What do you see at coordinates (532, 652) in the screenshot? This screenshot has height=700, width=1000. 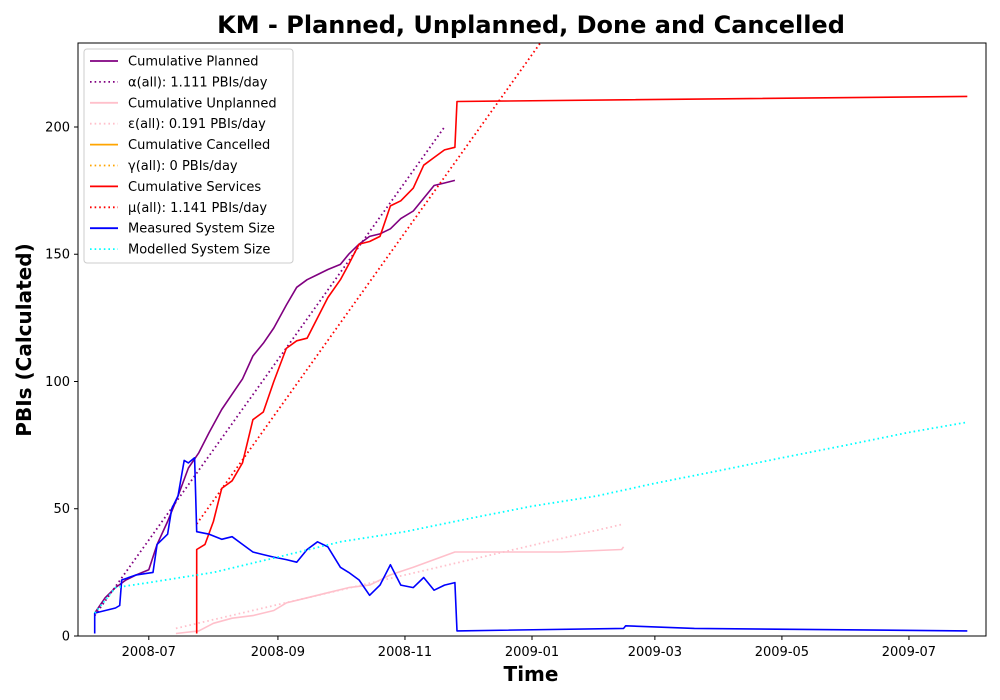 I see `x-tick-label: 2009-01` at bounding box center [532, 652].